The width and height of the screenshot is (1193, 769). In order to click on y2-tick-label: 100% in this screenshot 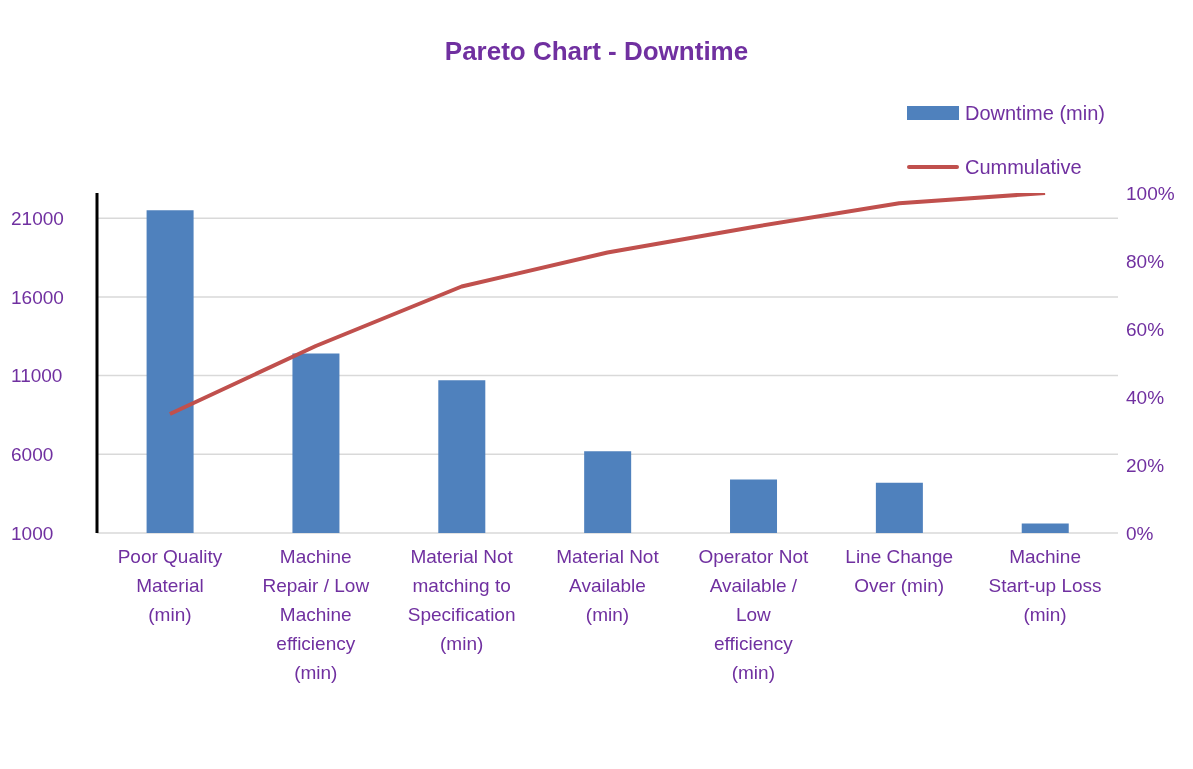, I will do `click(1150, 193)`.